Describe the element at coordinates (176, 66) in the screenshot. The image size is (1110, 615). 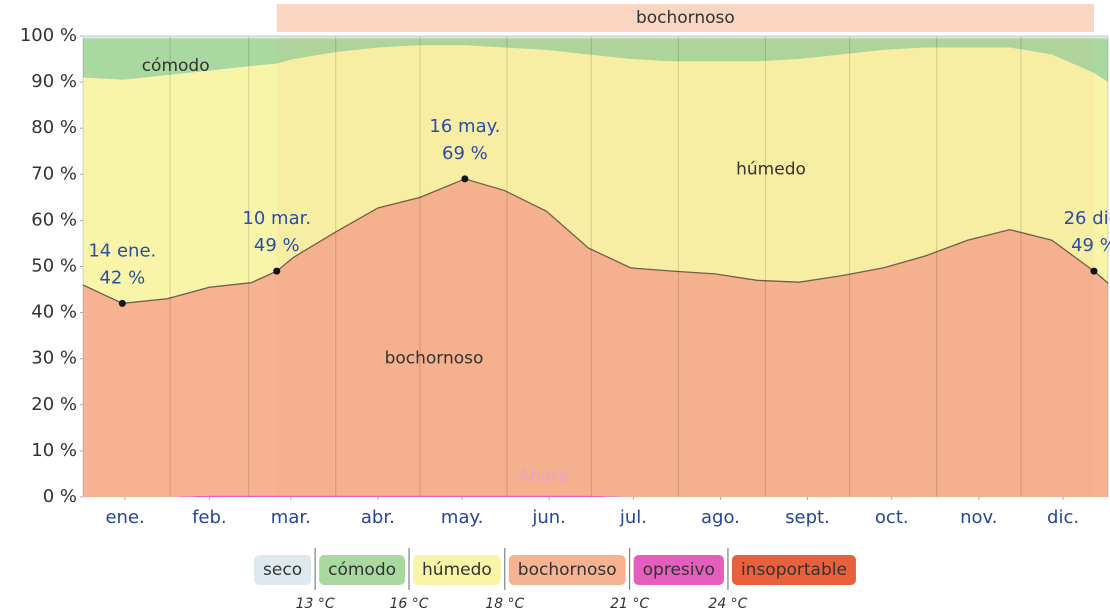
I see `region-label: cómodo` at that location.